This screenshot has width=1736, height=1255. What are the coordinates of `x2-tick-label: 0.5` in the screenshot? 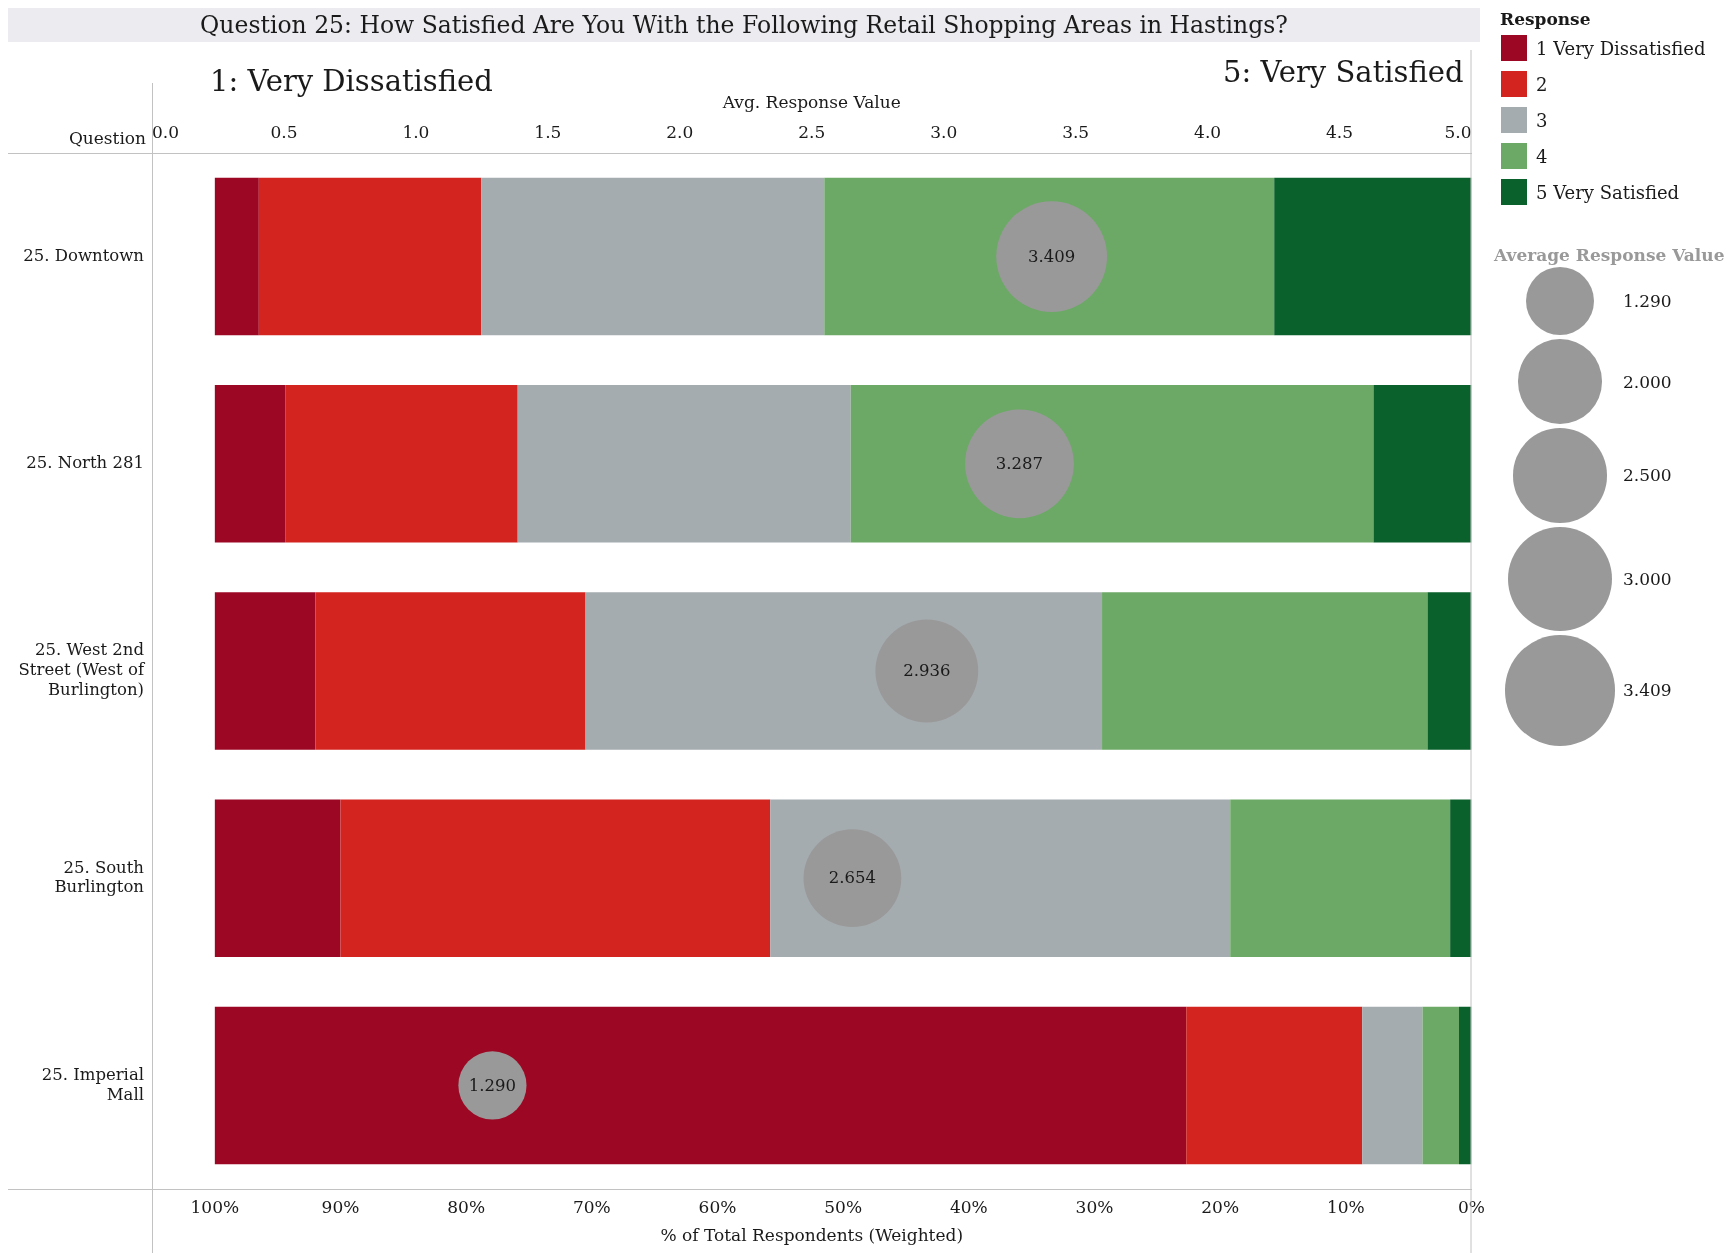 It's located at (284, 132).